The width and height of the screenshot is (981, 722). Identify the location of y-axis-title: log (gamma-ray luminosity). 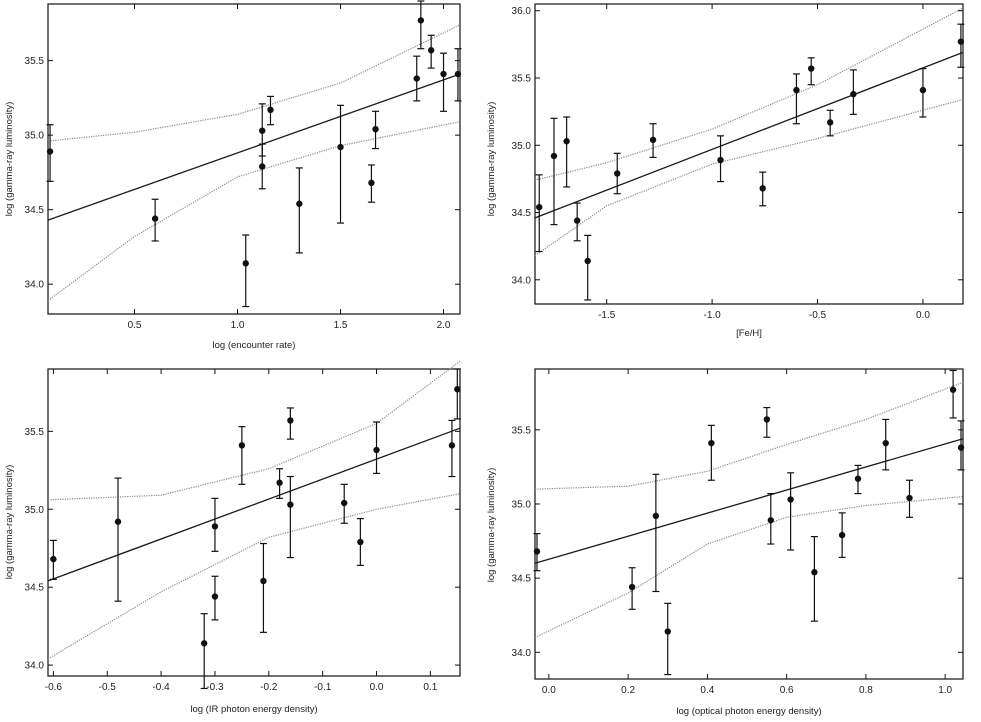
(9, 522).